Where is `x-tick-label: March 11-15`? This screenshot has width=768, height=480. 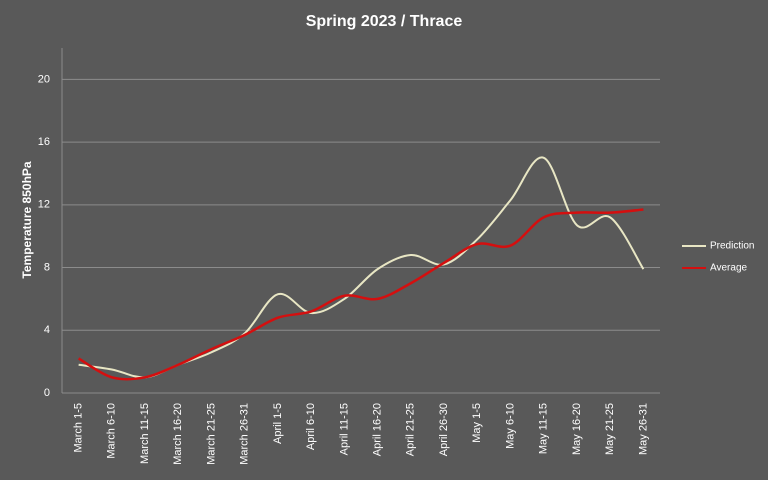 x-tick-label: March 11-15 is located at coordinates (145, 433).